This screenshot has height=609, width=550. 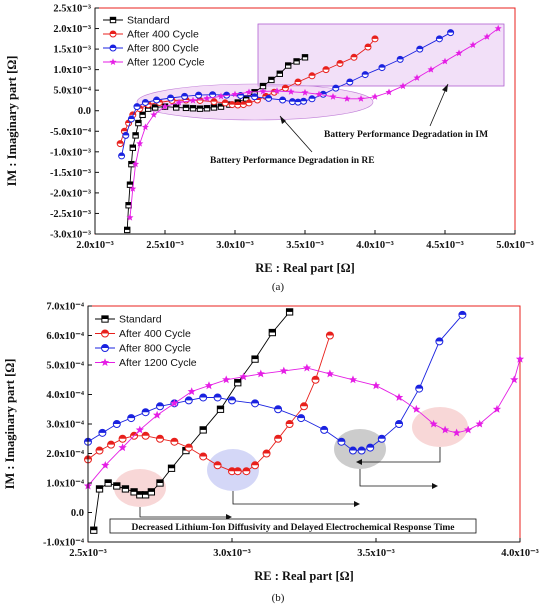 I want to click on chart-b-response-arrows, so click(x=290, y=482).